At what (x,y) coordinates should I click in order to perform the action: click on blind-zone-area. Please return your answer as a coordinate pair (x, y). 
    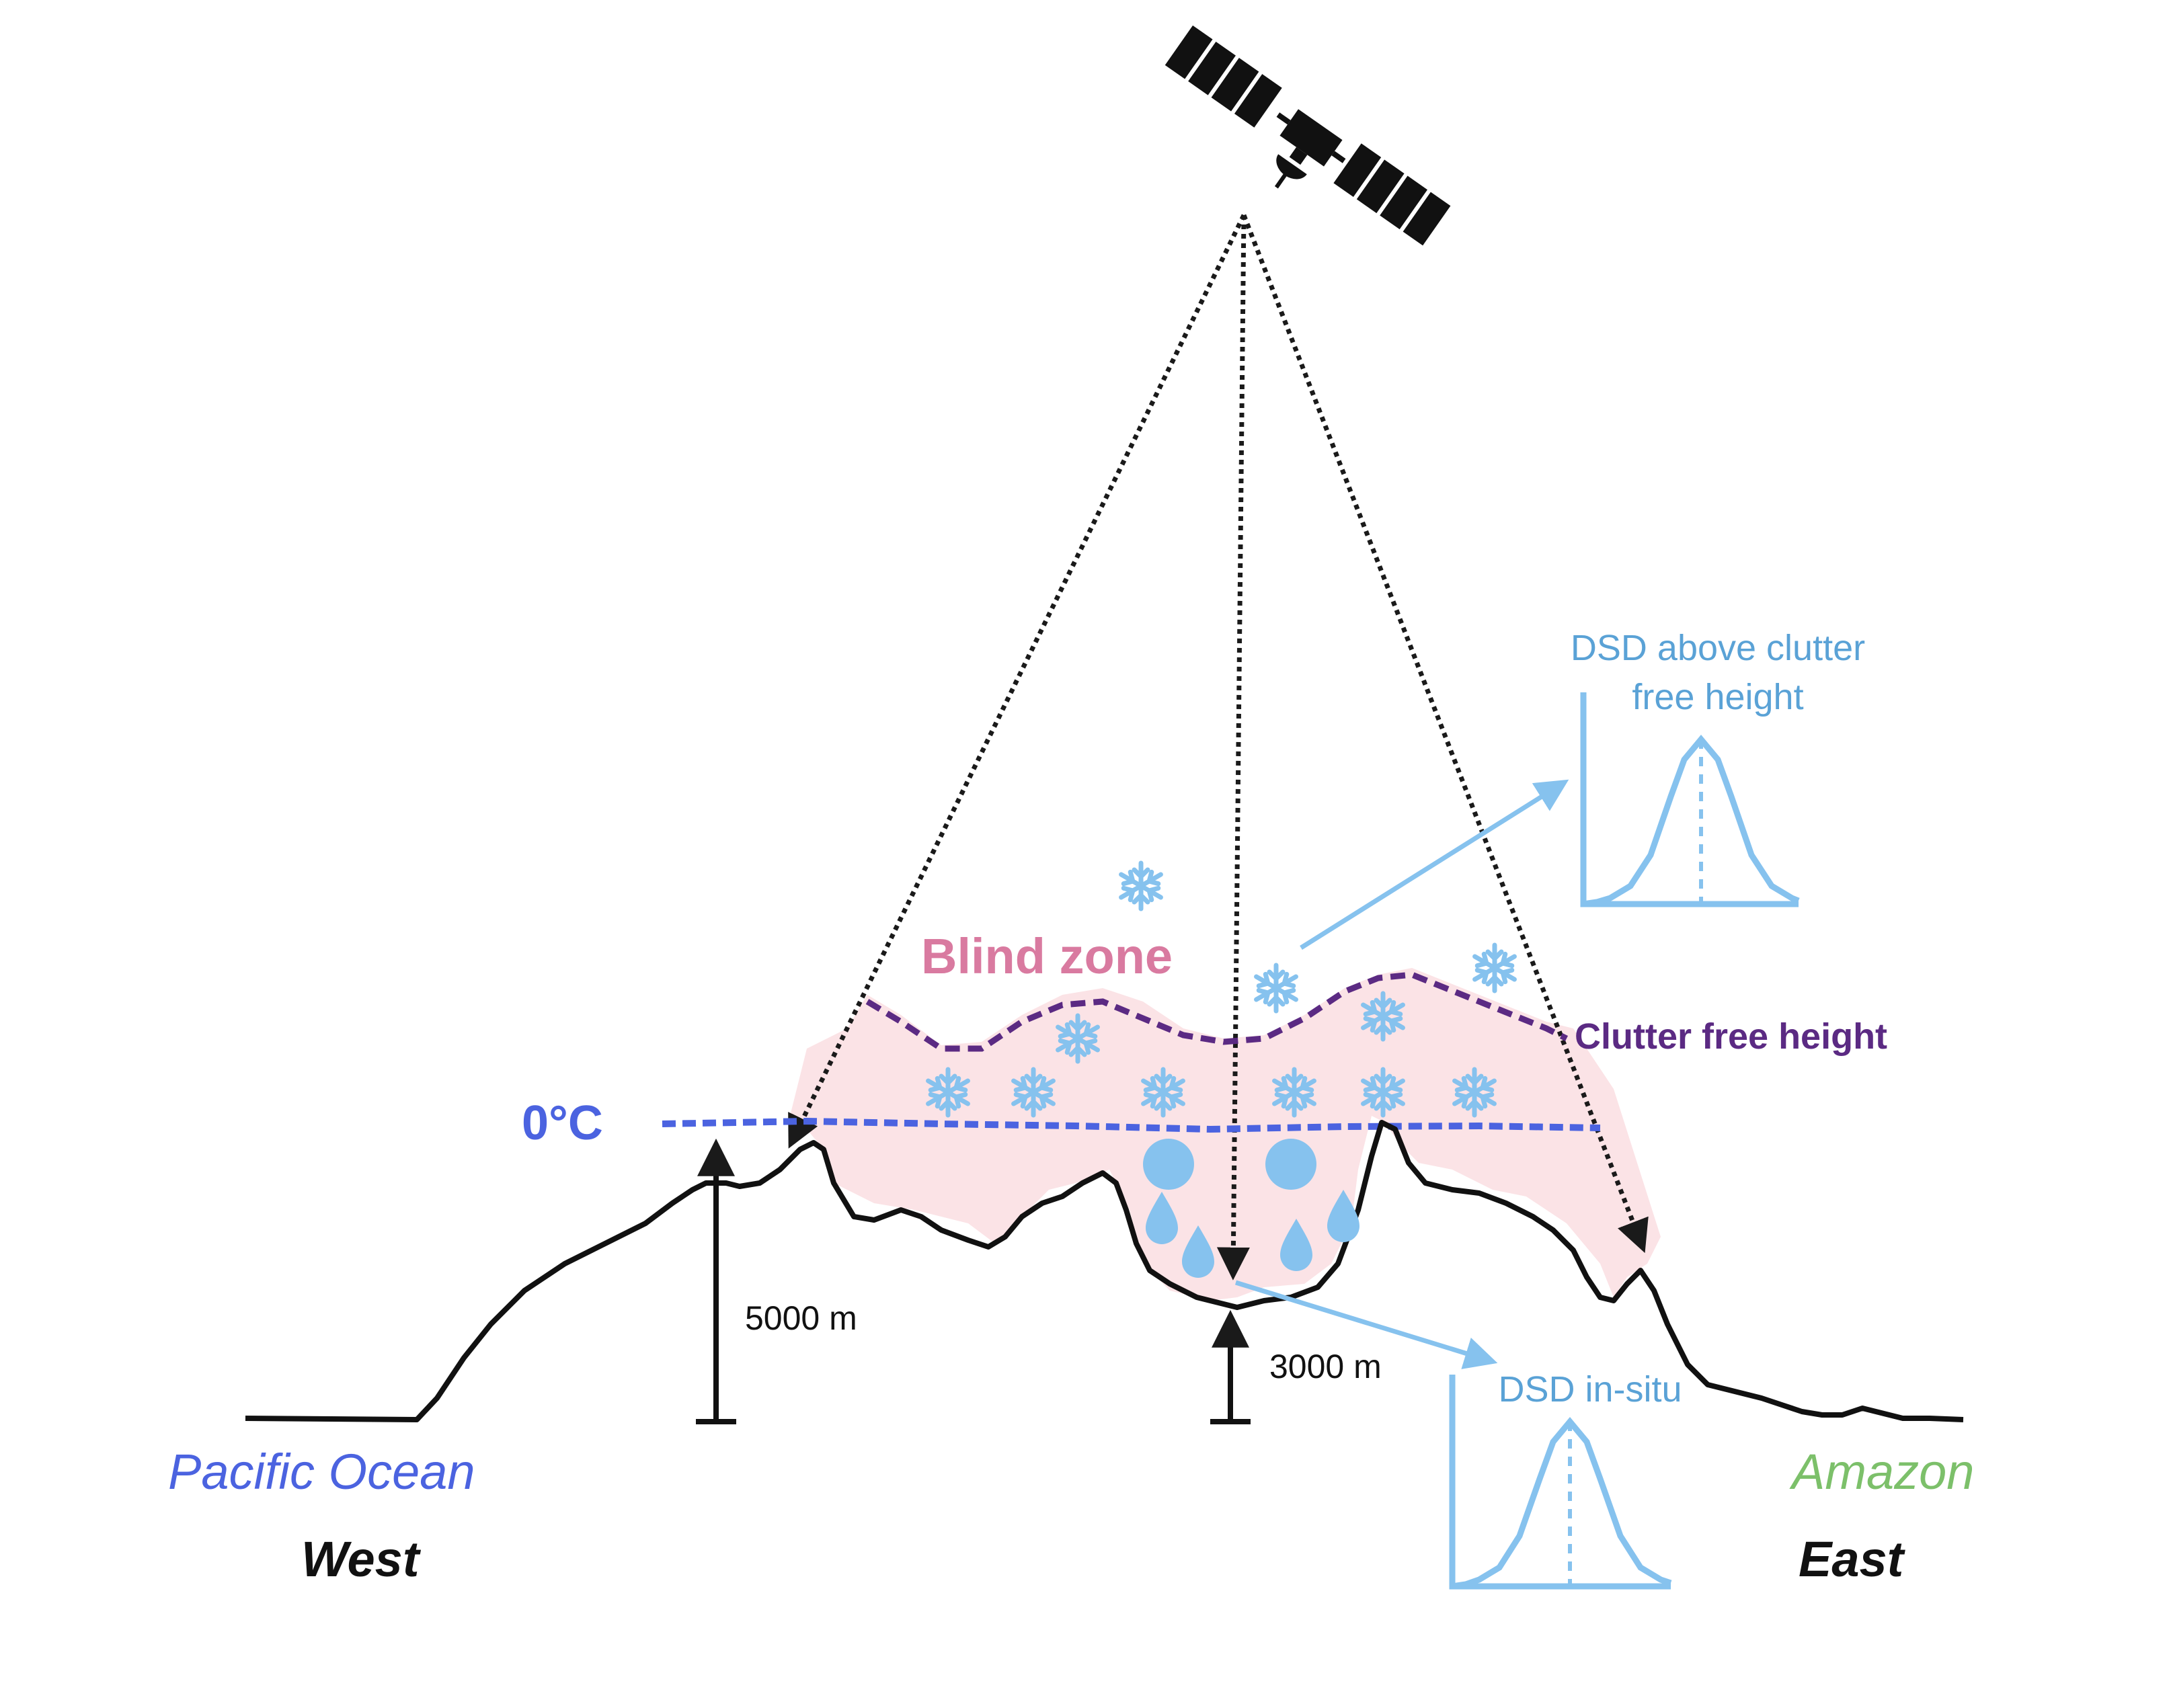
    Looking at the image, I should click on (1225, 1134).